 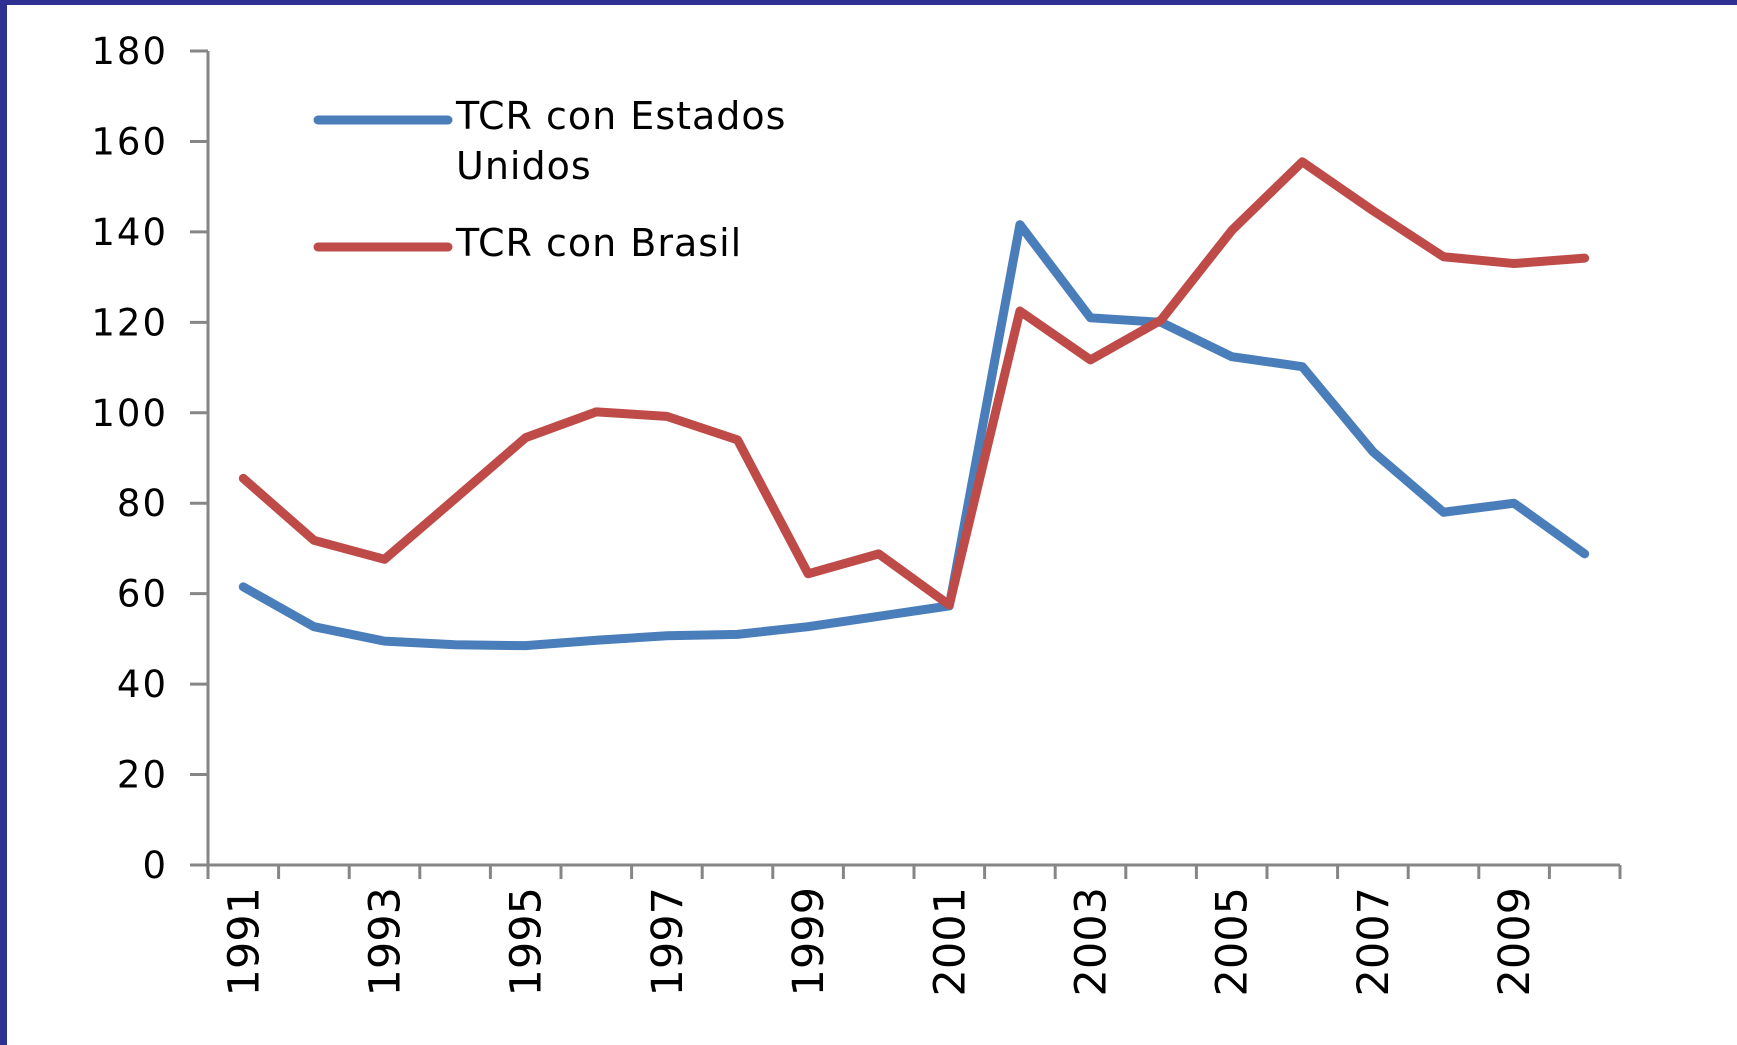 I want to click on x-tick-label: 1995, so click(x=527, y=941).